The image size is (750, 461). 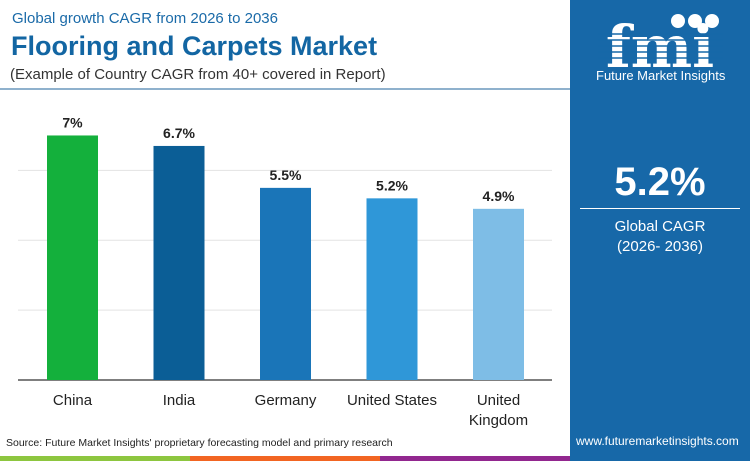 I want to click on bar-united-states, so click(x=392, y=289).